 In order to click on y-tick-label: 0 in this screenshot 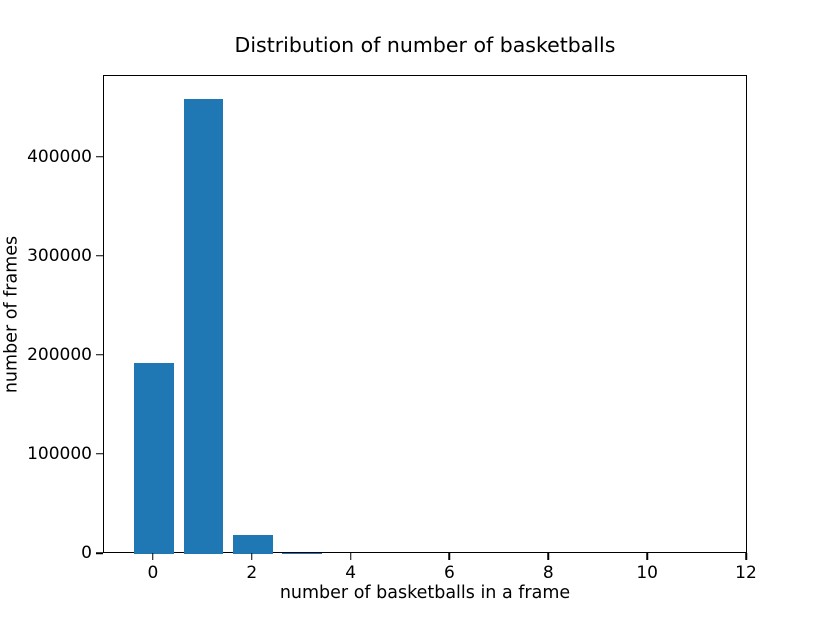, I will do `click(86, 553)`.